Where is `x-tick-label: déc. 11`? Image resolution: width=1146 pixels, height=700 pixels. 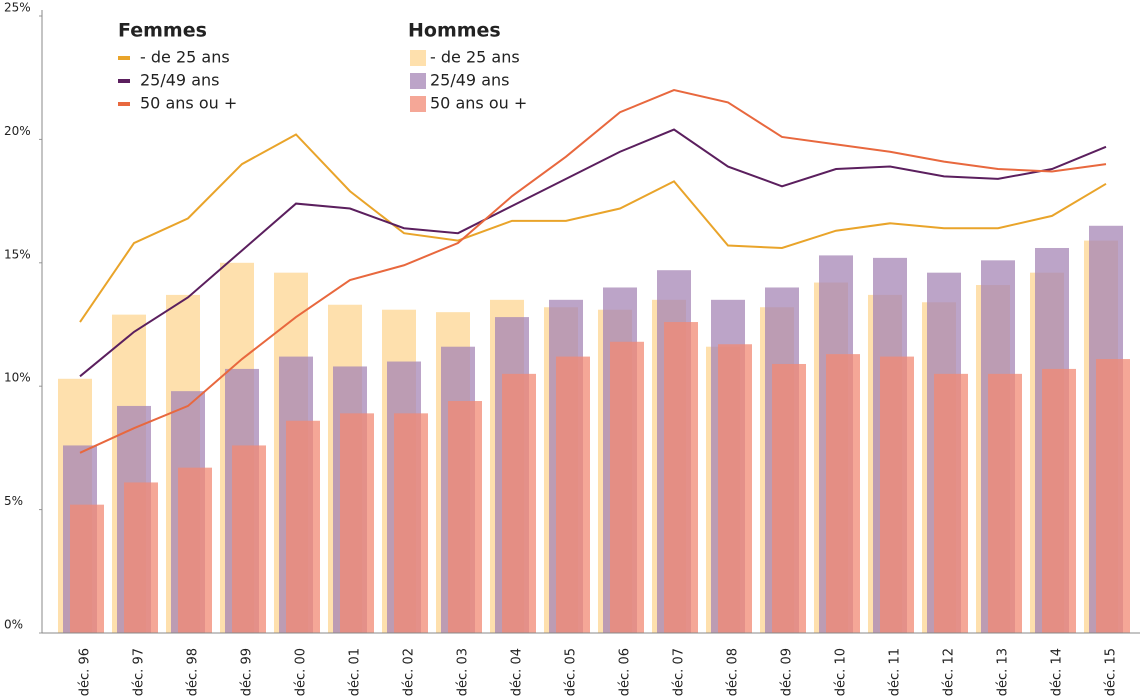
x-tick-label: déc. 11 is located at coordinates (895, 672).